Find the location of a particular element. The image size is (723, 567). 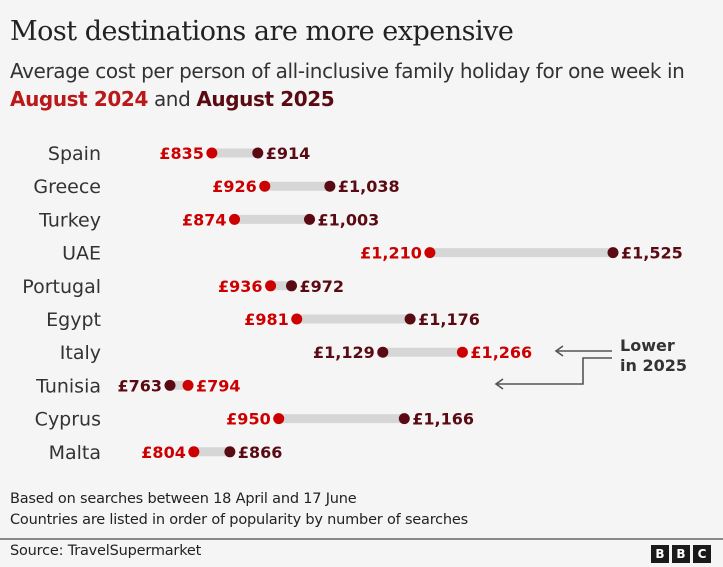

chart-row-cyprus: Cyprus £950 £1,166 is located at coordinates (254, 420).